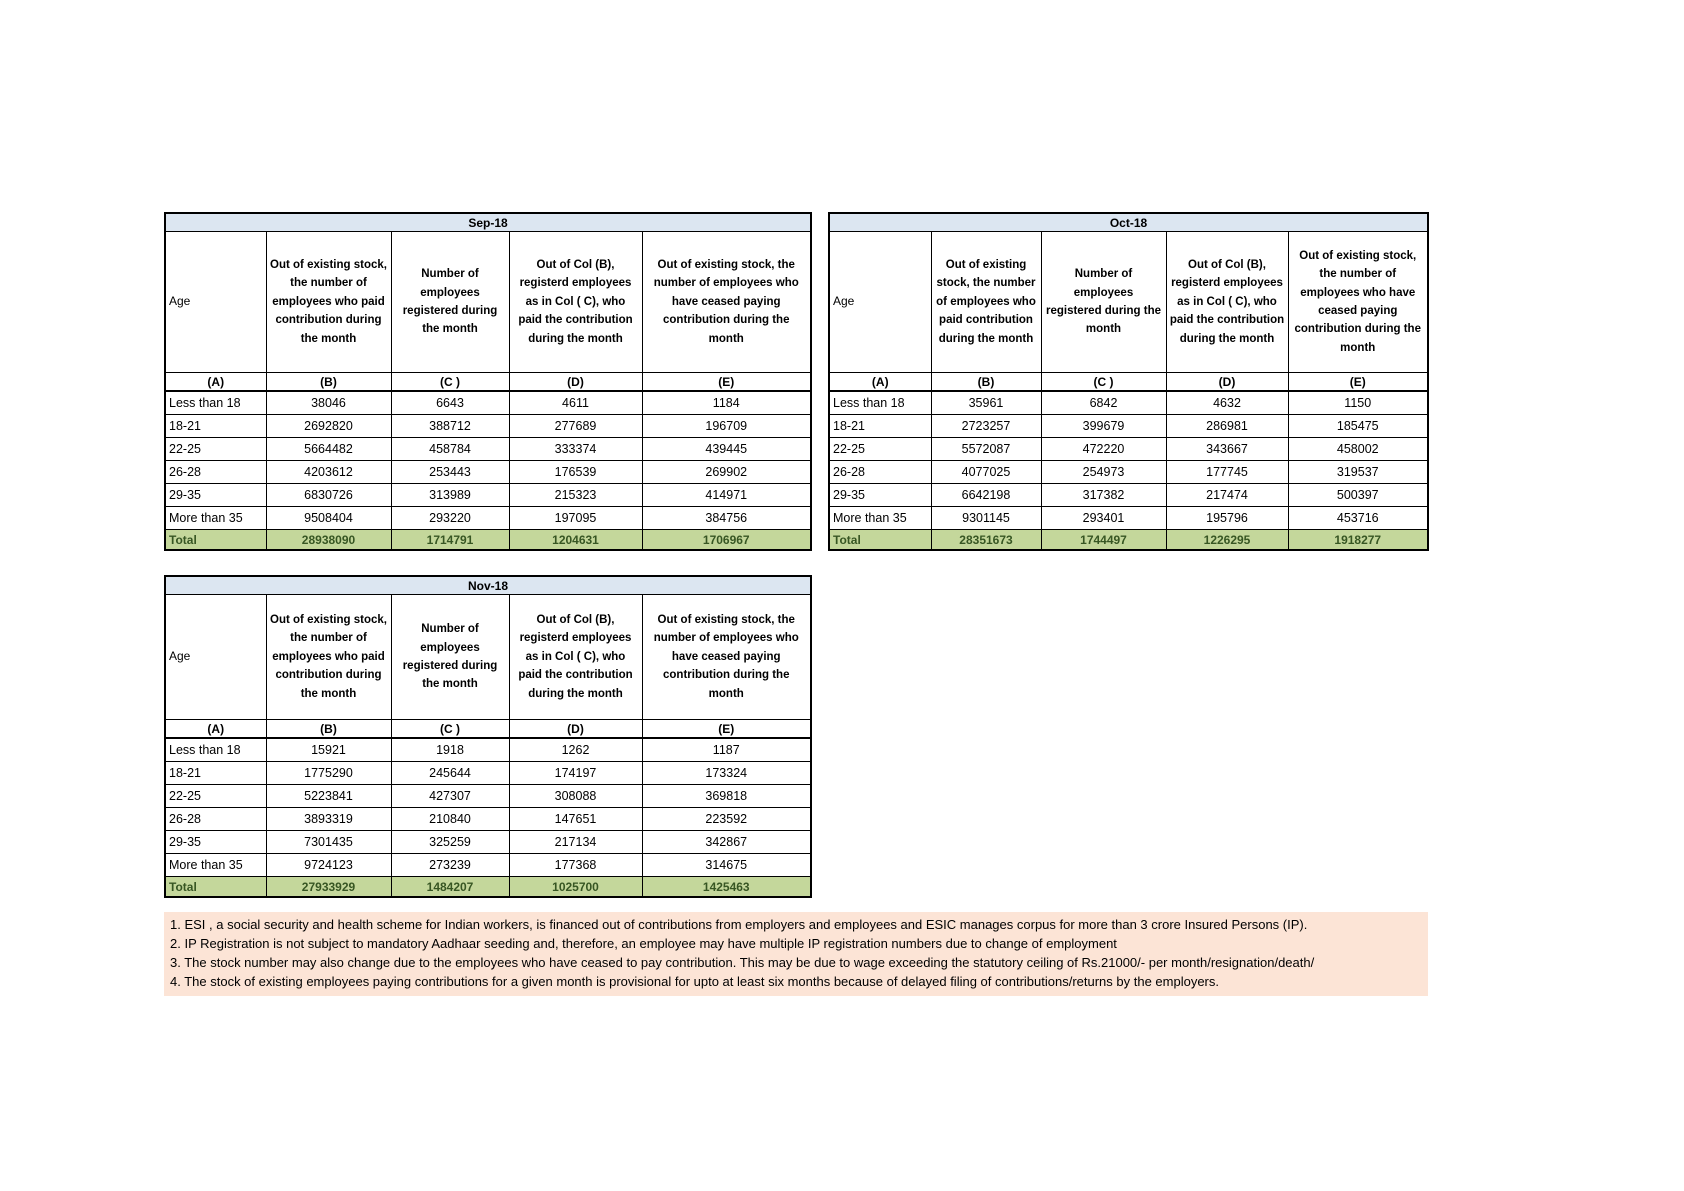  I want to click on total-value: 27933929, so click(328, 887).